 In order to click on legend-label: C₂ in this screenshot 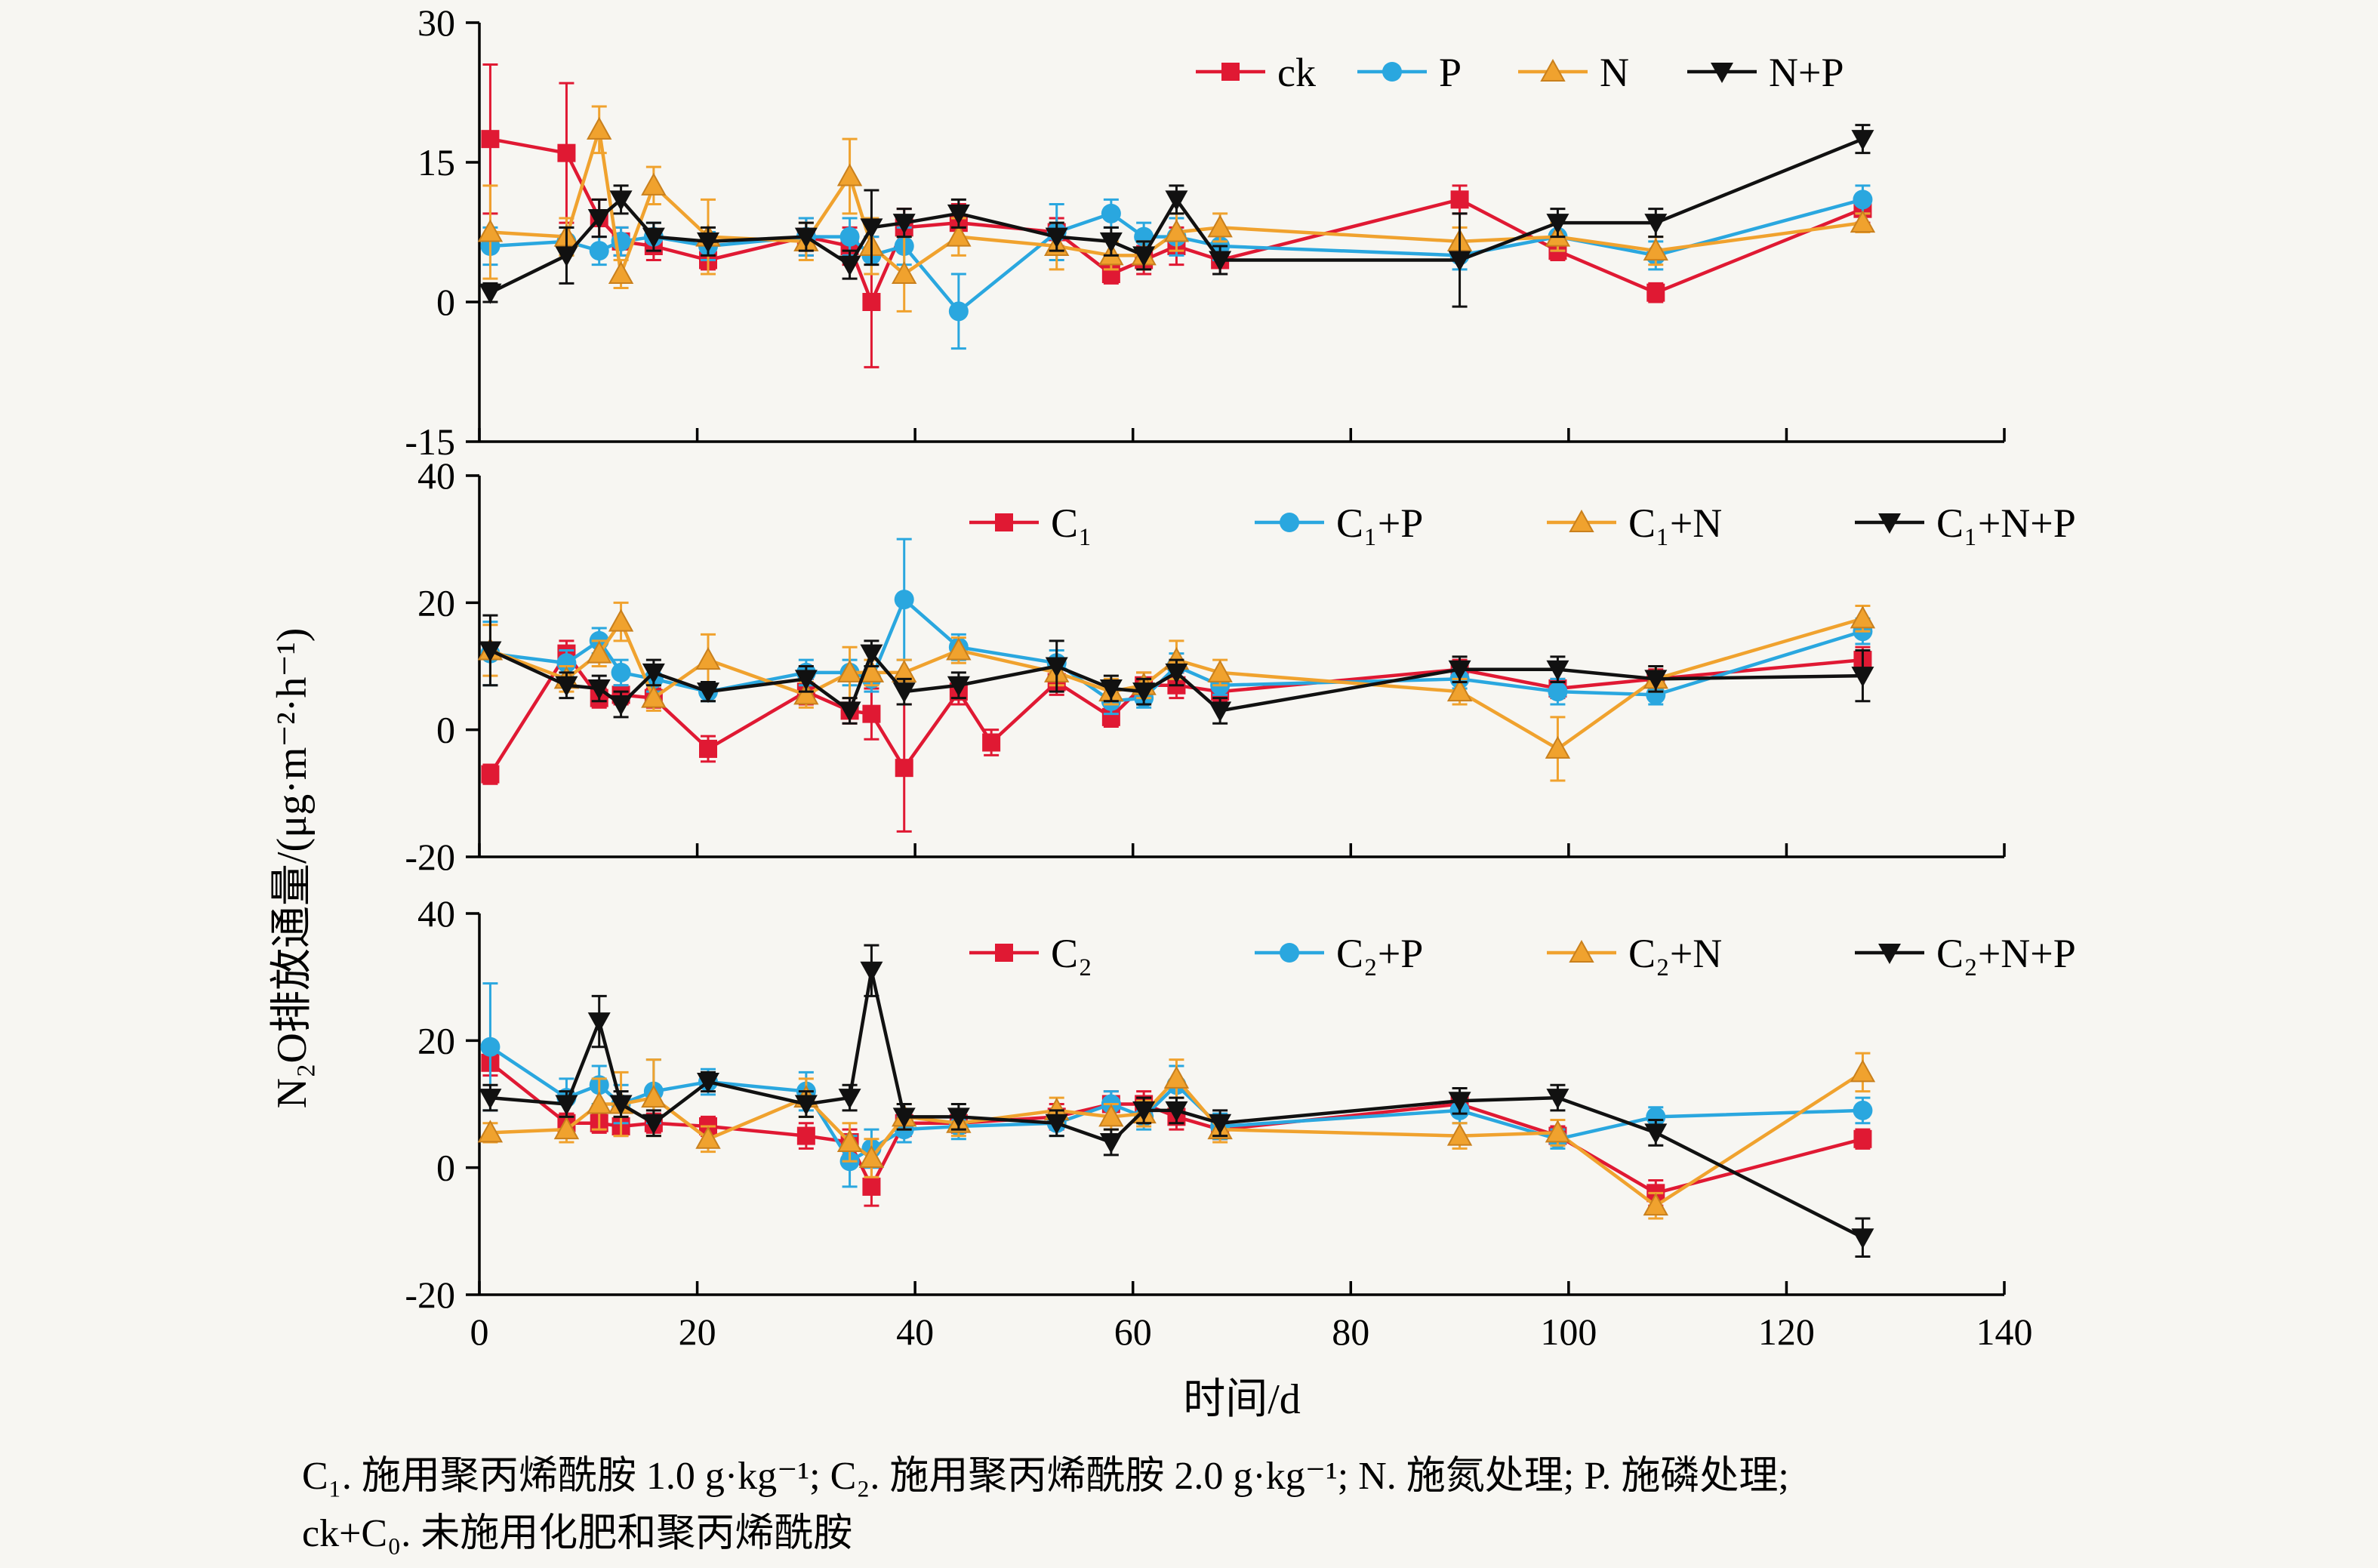, I will do `click(1071, 953)`.